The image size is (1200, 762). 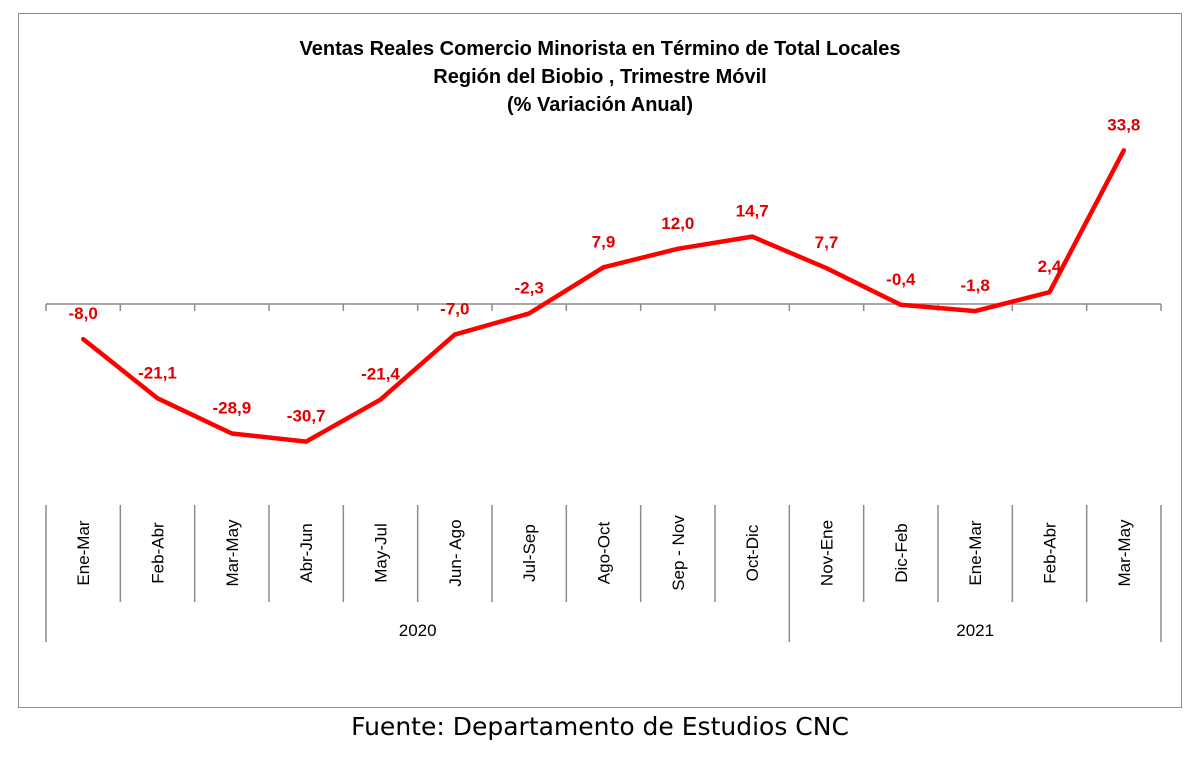 I want to click on data-label: -7,0, so click(x=454, y=309).